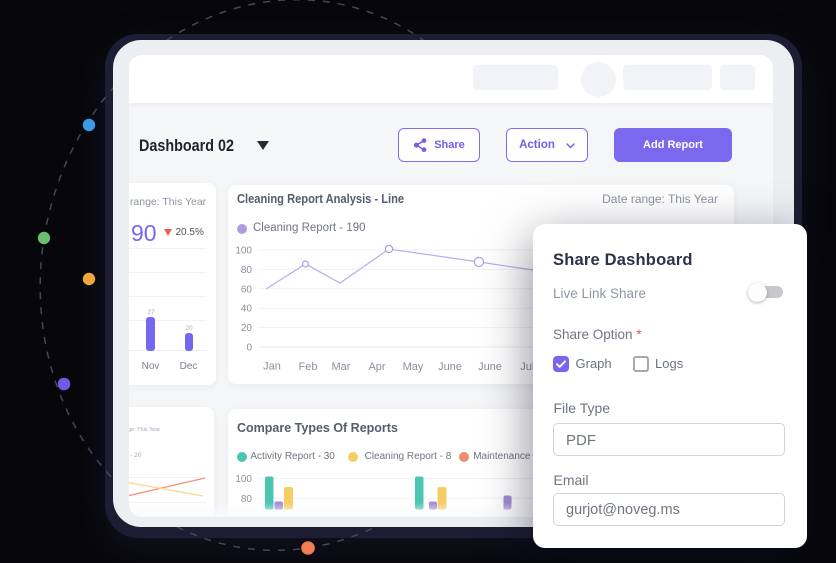 The width and height of the screenshot is (836, 563). I want to click on svg-text: May, so click(413, 367).